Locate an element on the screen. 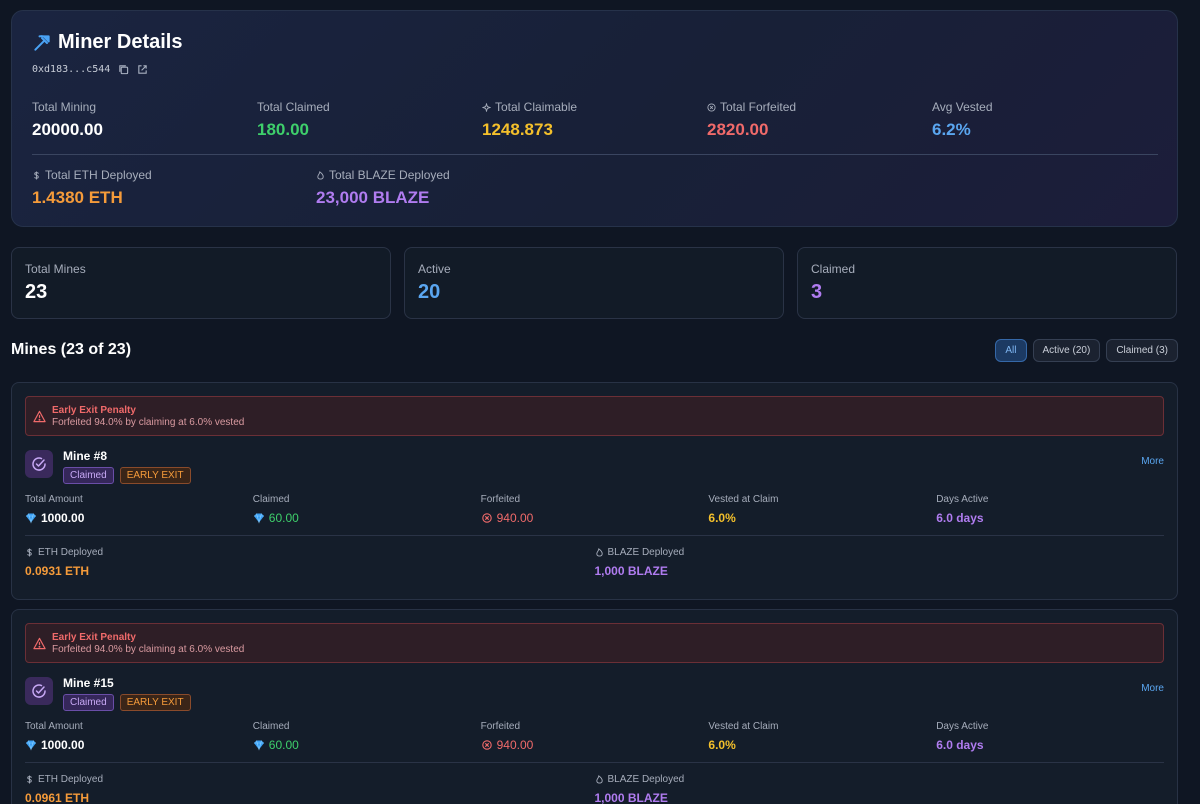  mine-eth-deployed: ETH Deployed 0.0931 ETH is located at coordinates (310, 562).